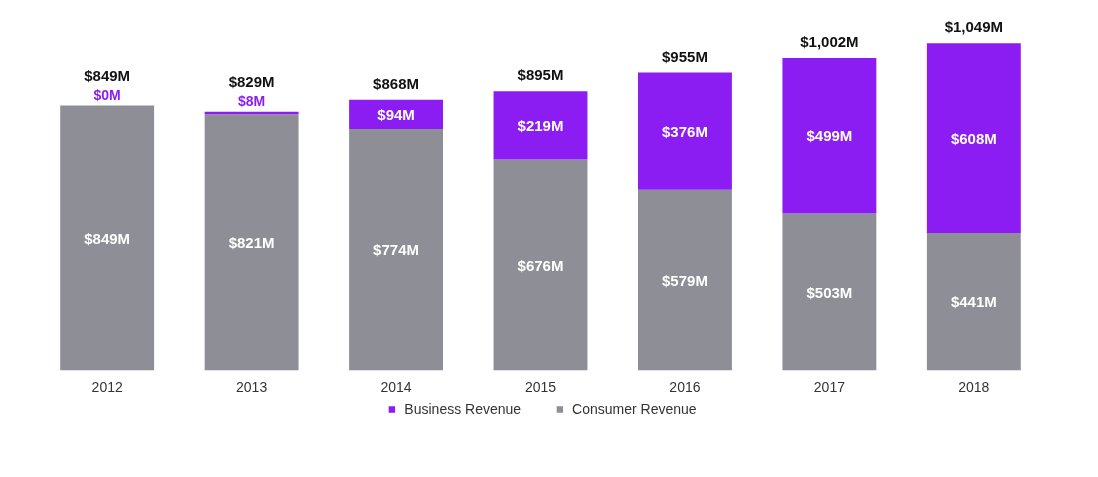  I want to click on total-label: $829M, so click(251, 81).